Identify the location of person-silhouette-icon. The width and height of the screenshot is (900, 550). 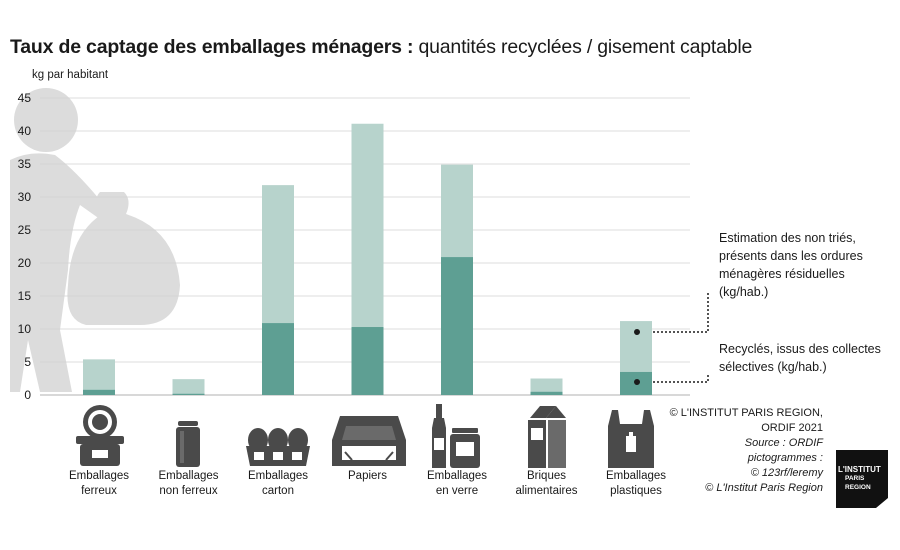
(95, 240).